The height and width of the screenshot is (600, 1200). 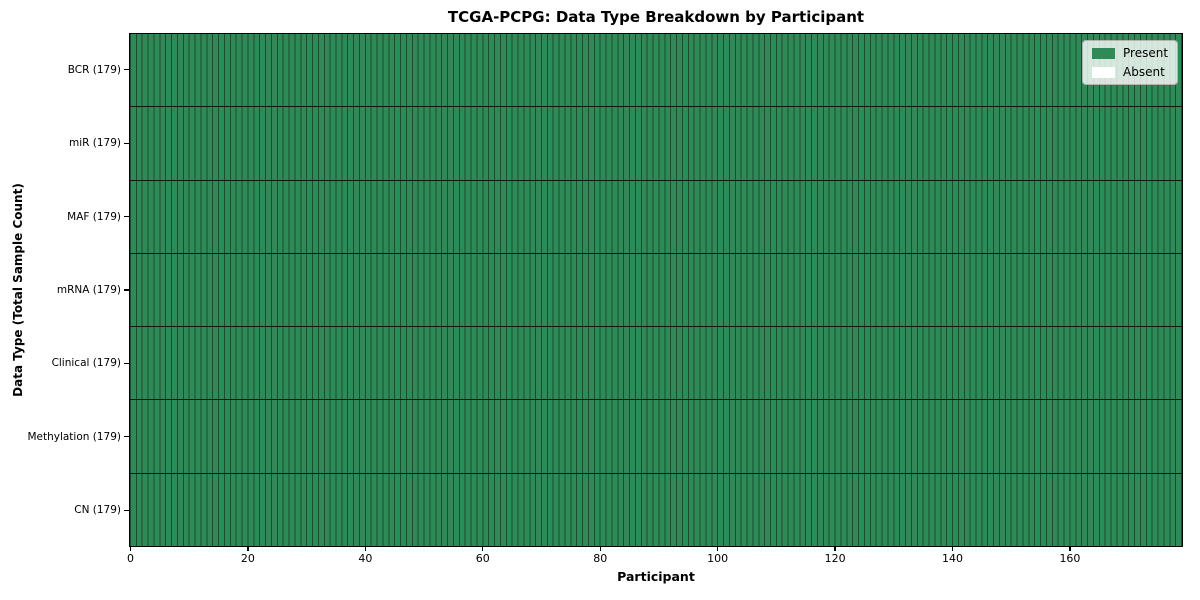 I want to click on x-tick-label-120: 120, so click(x=835, y=558).